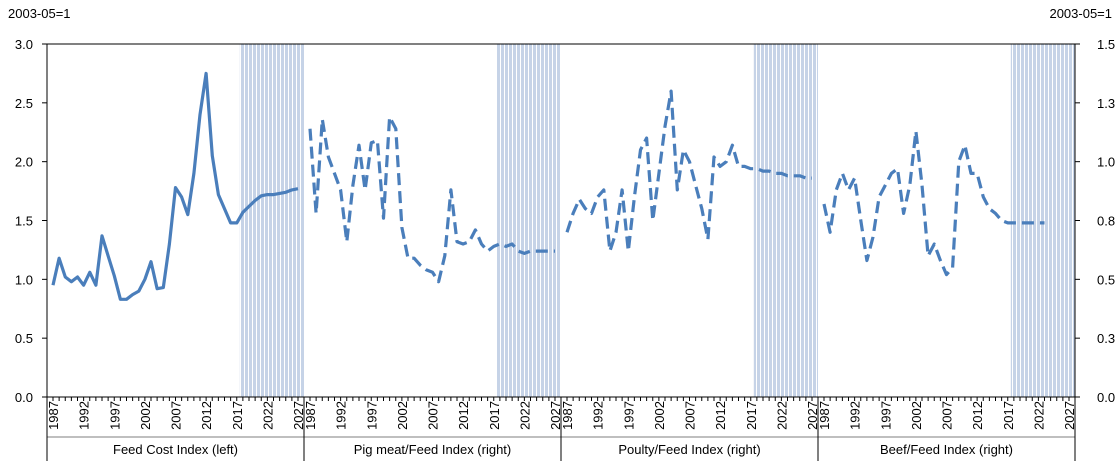 The width and height of the screenshot is (1117, 461). Describe the element at coordinates (24, 279) in the screenshot. I see `y-tick-label: 1.0` at that location.